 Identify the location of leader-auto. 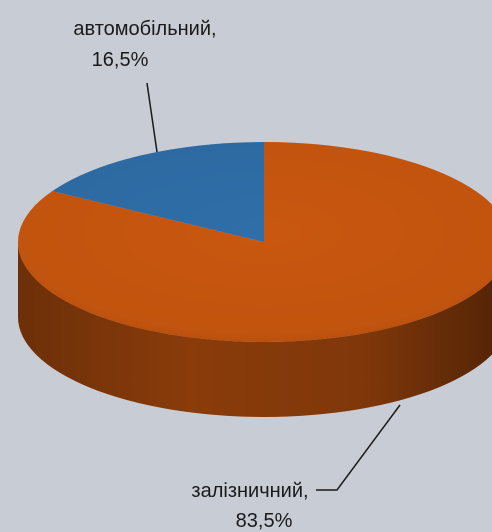
(152, 117).